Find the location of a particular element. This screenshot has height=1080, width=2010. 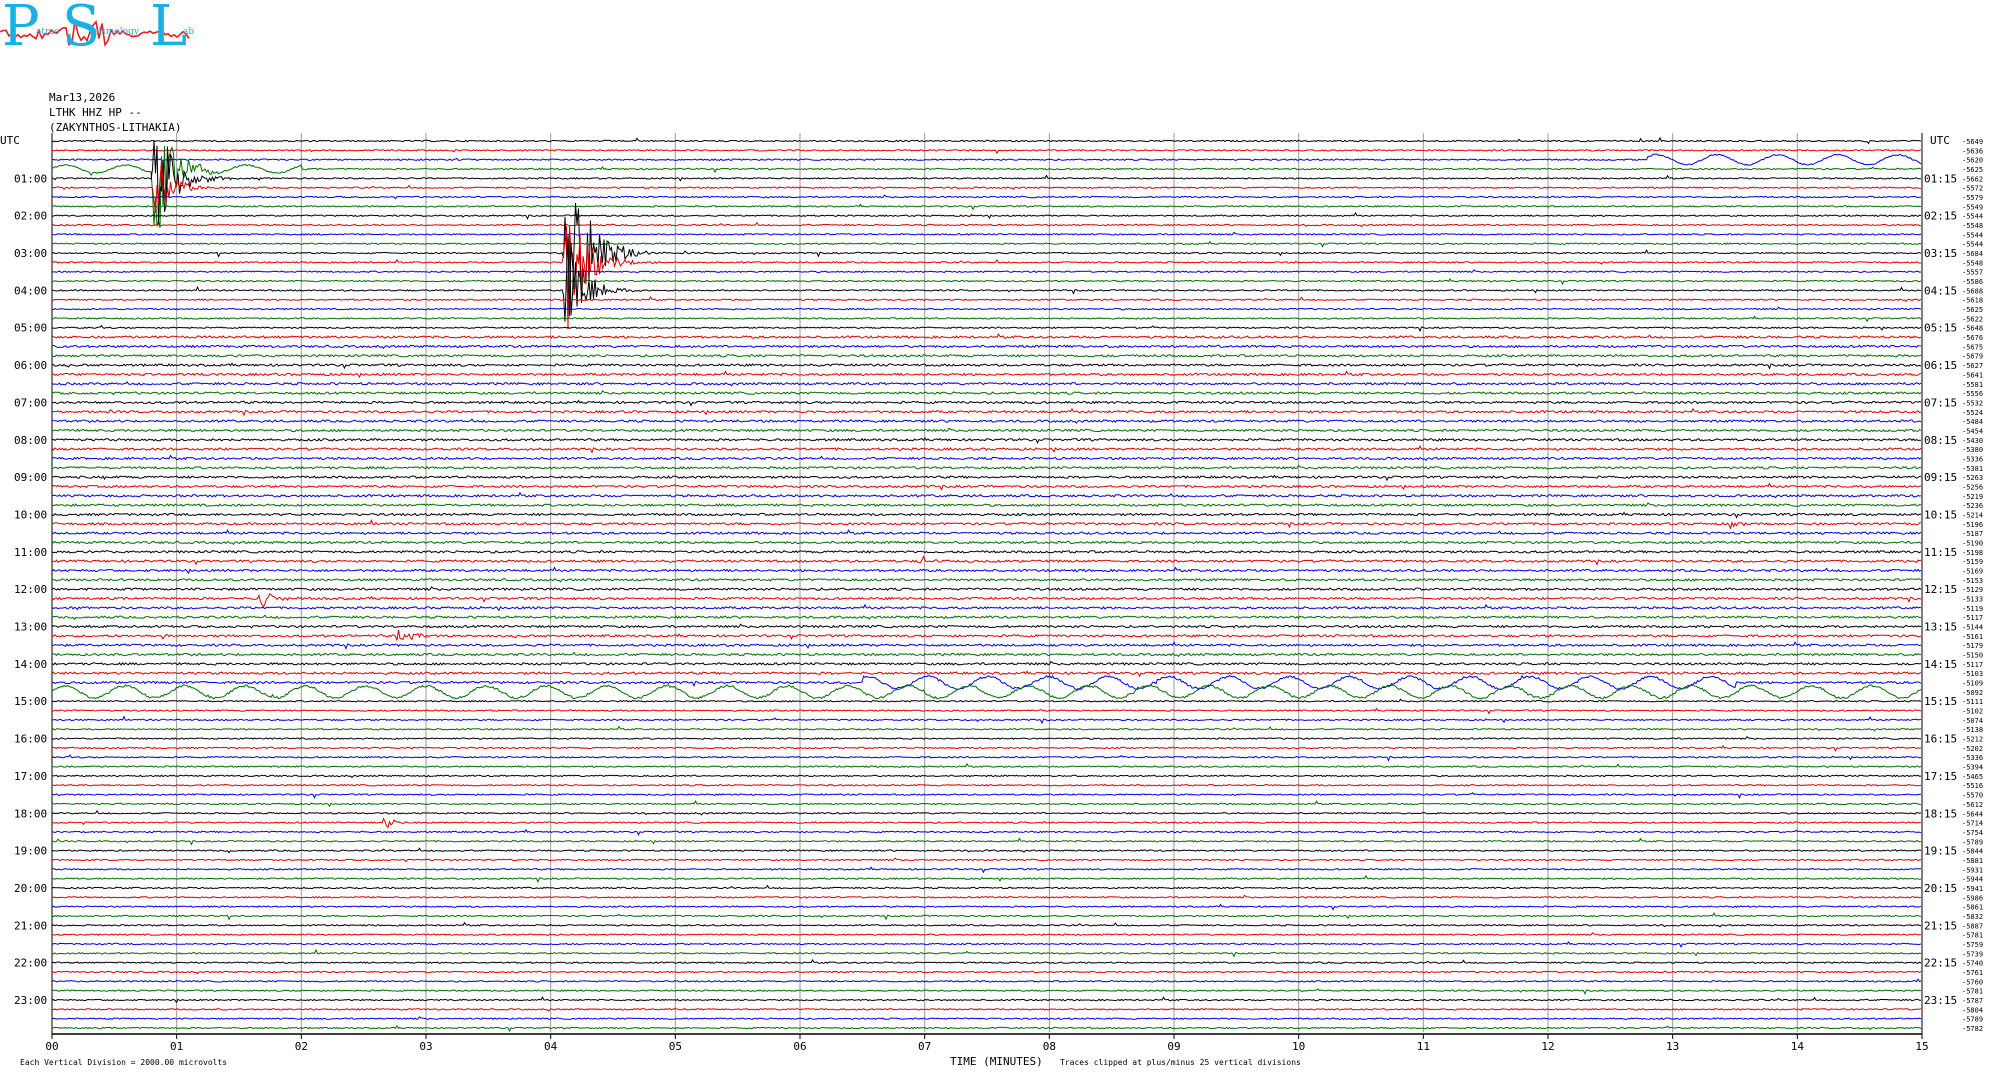

left-hour-label-19: 19:00 is located at coordinates (30, 851).